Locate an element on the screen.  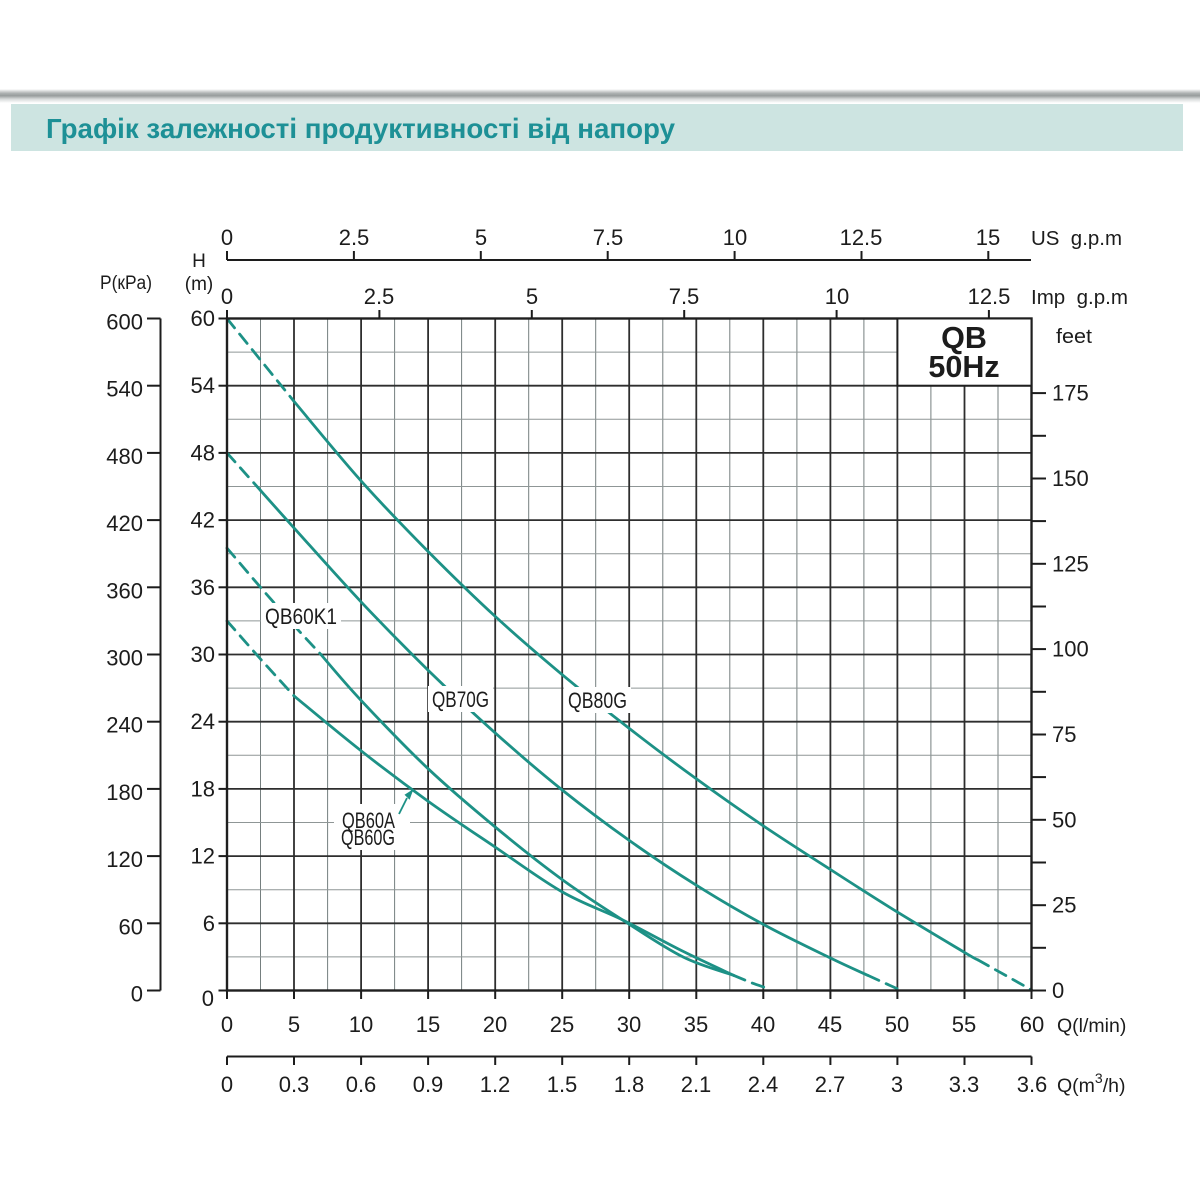
svg-text: QB60K1 is located at coordinates (301, 616).